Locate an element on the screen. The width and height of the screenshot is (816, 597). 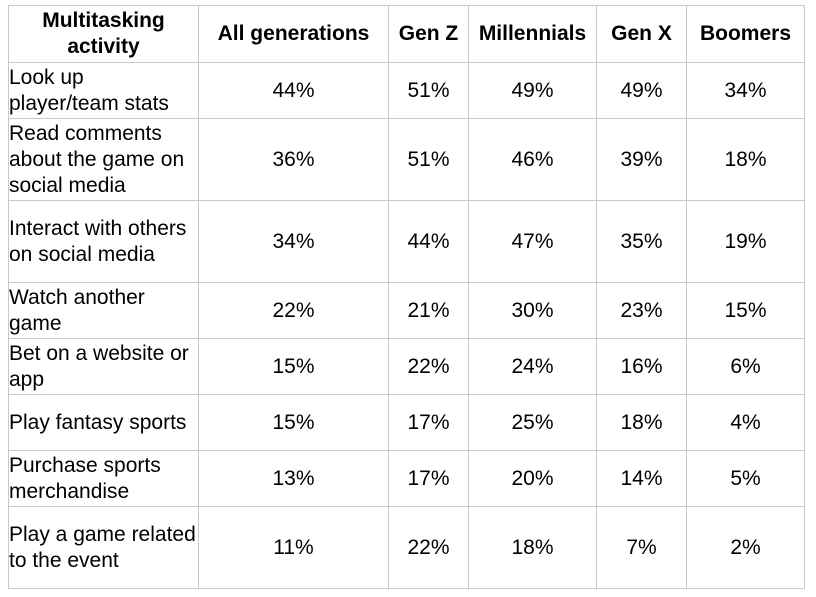
table-row: Watch another game 22% 21% 30% 23% 15% is located at coordinates (406, 310).